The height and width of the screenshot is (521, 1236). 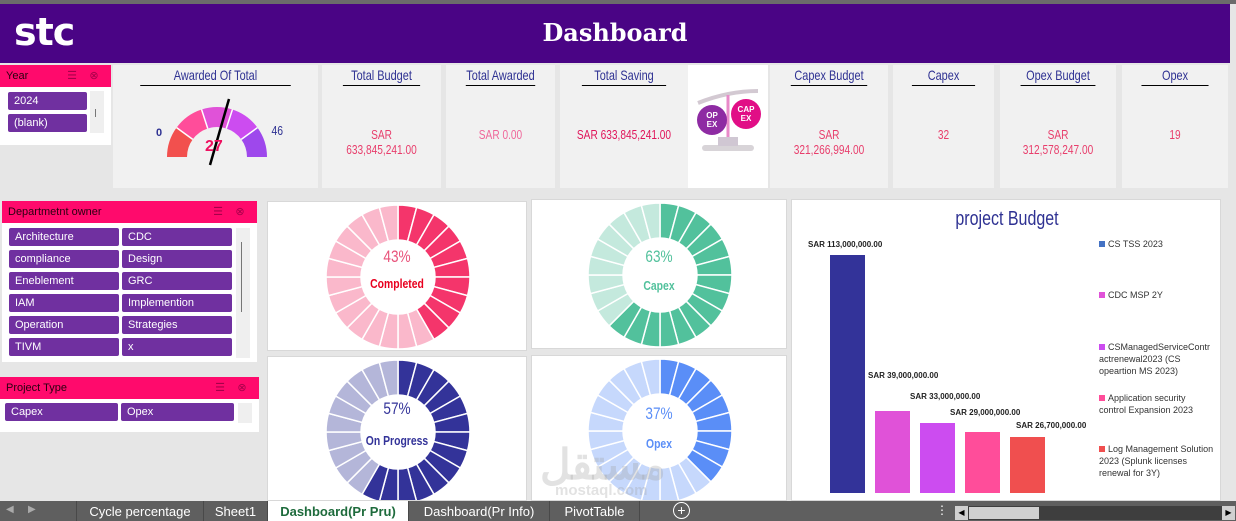 What do you see at coordinates (177, 347) in the screenshot?
I see `slicer-item: x` at bounding box center [177, 347].